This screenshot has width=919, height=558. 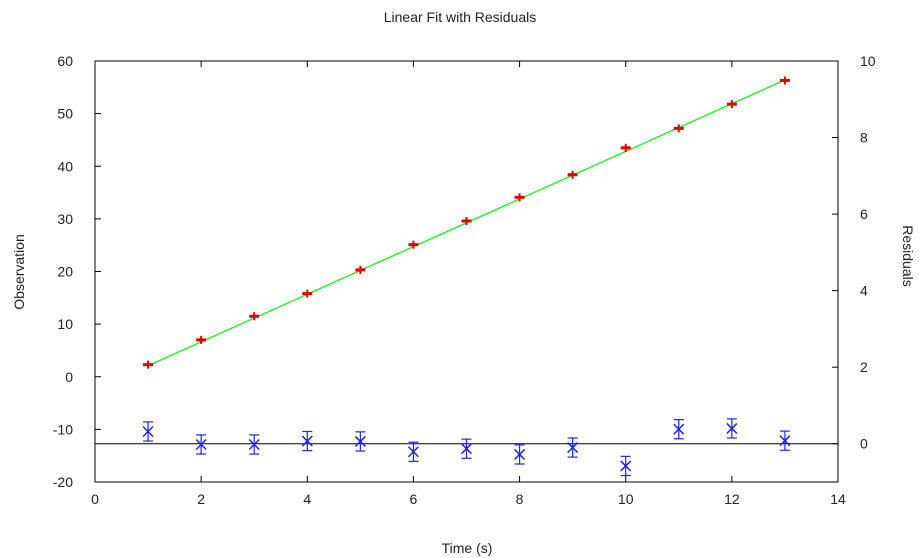 I want to click on y2-axis-title: Residuals, so click(x=908, y=255).